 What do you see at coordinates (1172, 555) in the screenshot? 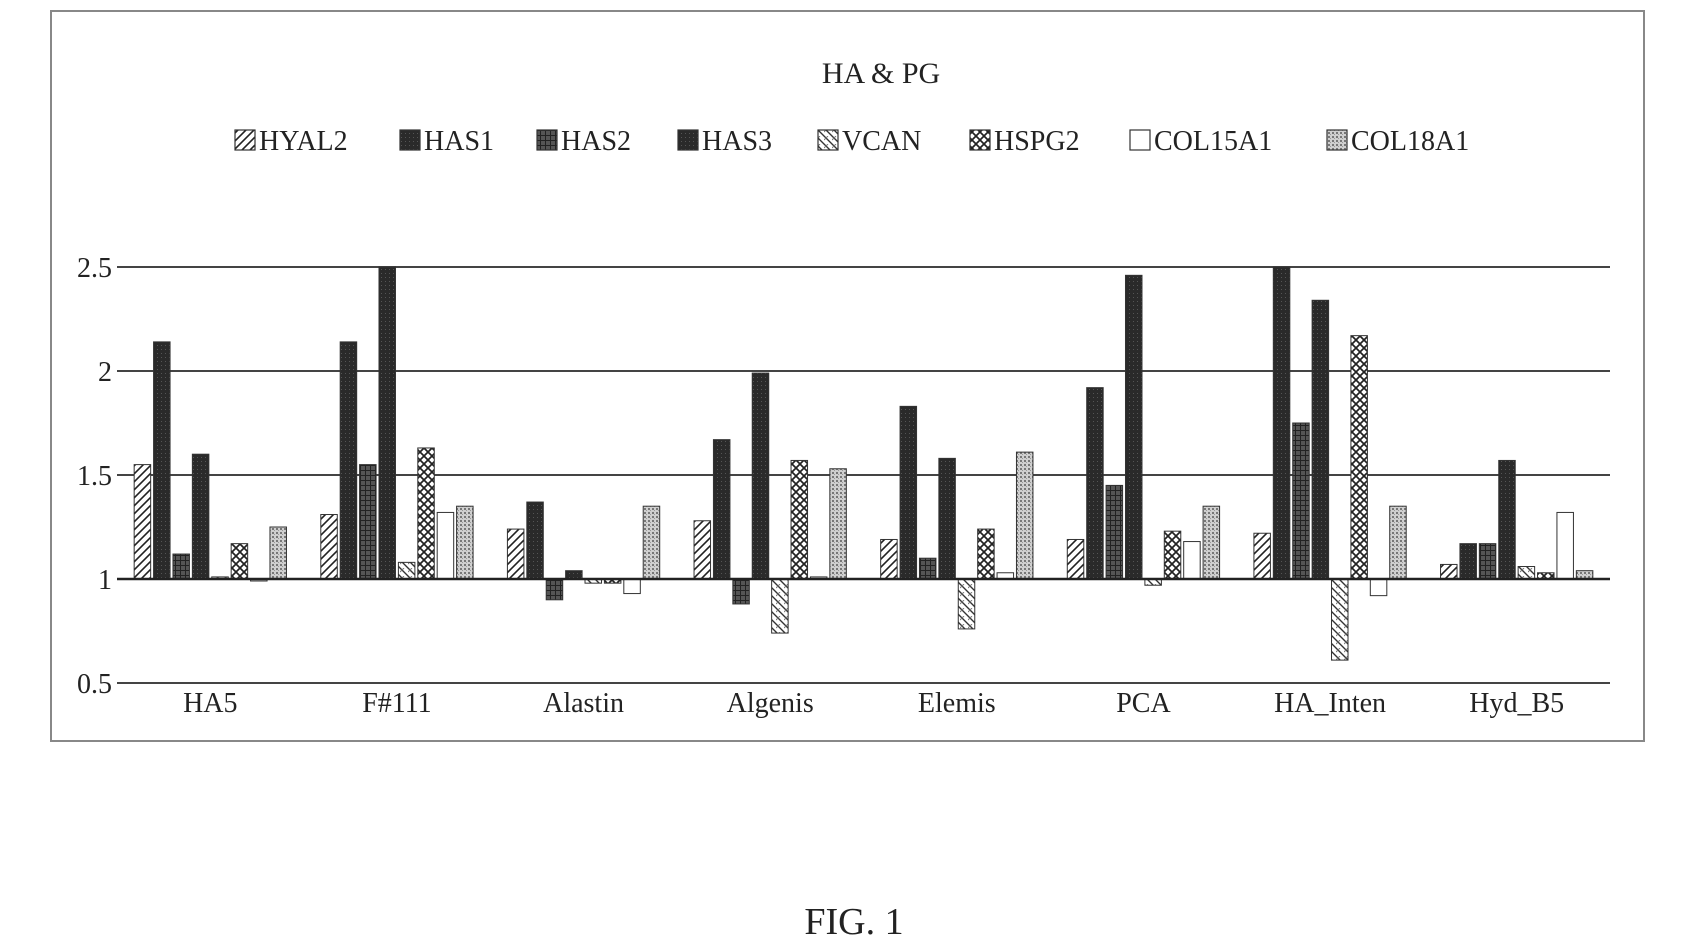
I see `bar-hspg2-pca` at bounding box center [1172, 555].